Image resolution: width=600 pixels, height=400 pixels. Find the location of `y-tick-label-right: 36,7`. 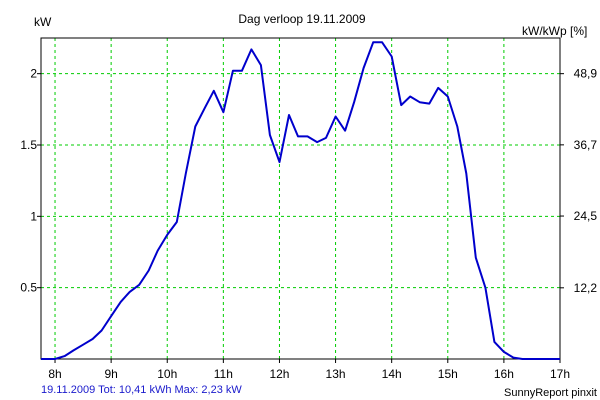

y-tick-label-right: 36,7 is located at coordinates (586, 145).